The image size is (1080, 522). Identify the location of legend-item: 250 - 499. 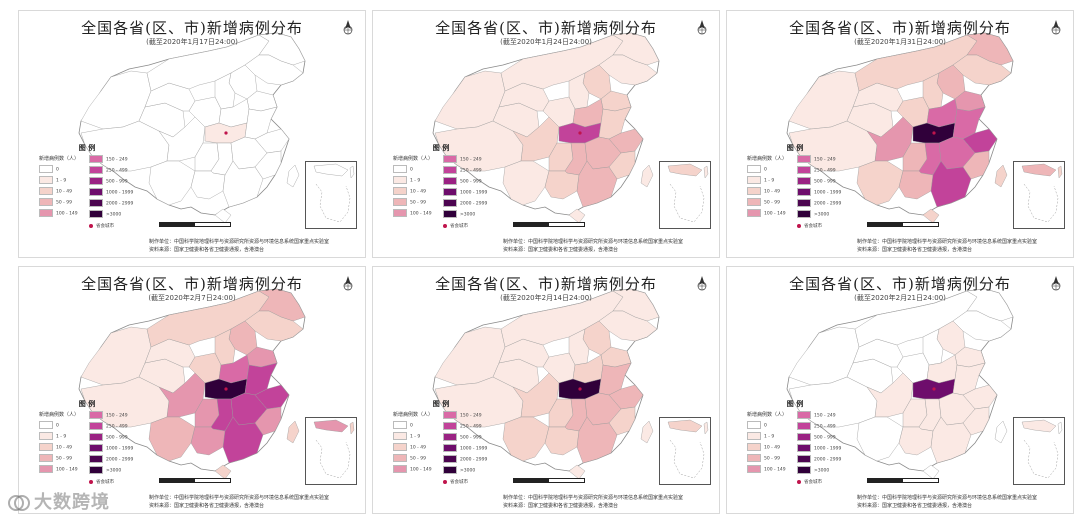
(462, 426).